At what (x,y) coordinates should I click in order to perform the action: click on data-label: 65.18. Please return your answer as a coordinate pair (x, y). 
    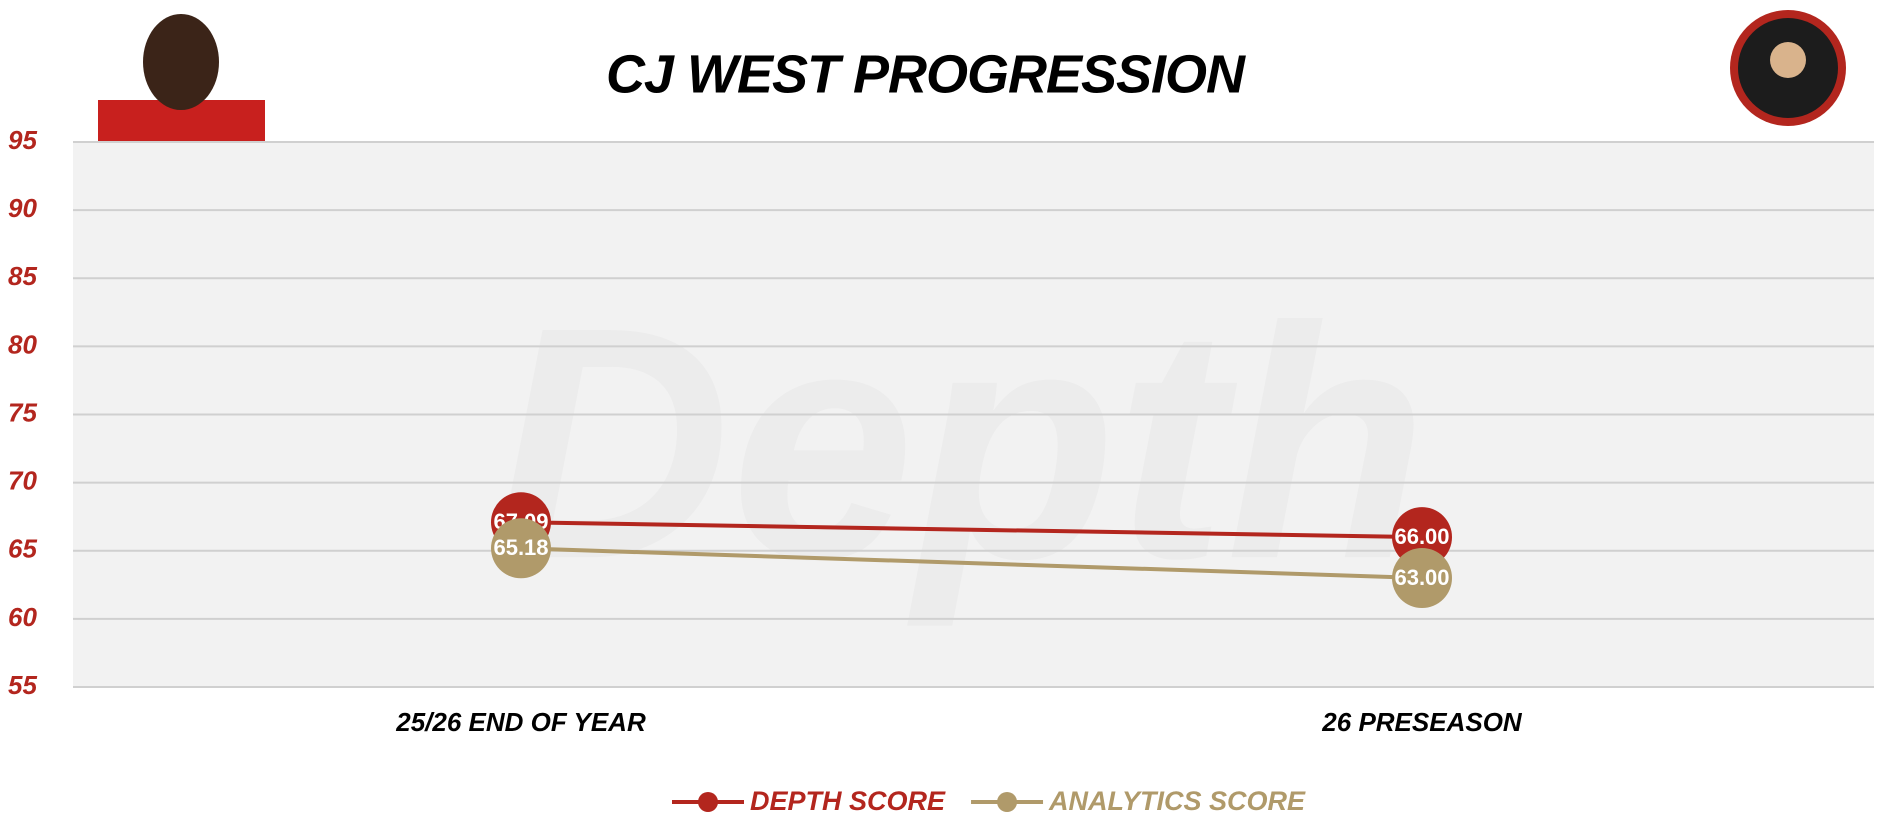
    Looking at the image, I should click on (520, 547).